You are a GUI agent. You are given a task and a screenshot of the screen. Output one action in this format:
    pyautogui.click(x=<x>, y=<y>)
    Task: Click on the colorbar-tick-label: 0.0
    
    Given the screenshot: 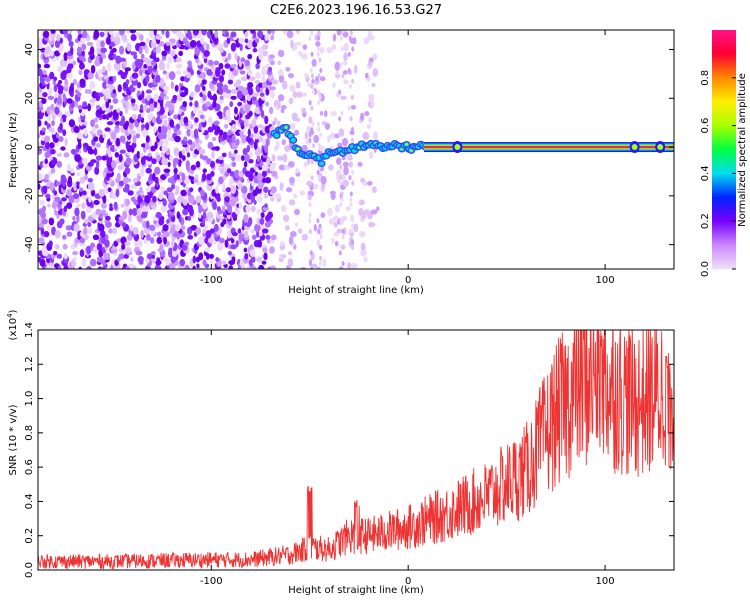 What is the action you would take?
    pyautogui.click(x=705, y=269)
    